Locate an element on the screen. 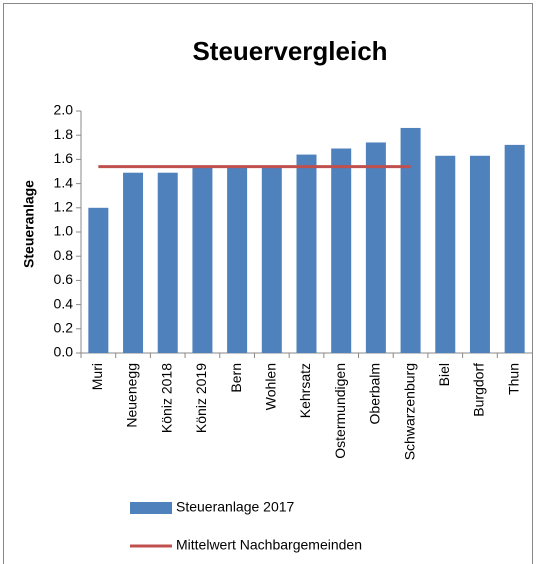 This screenshot has height=564, width=536. legend-swatch is located at coordinates (151, 508).